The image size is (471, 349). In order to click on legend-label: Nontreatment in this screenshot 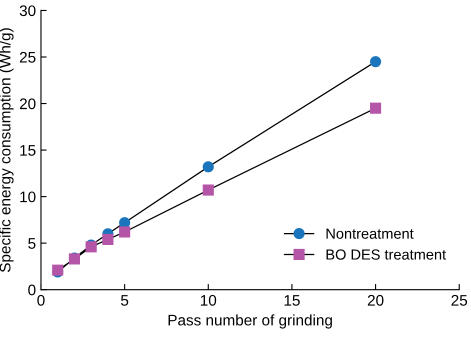, I will do `click(370, 233)`.